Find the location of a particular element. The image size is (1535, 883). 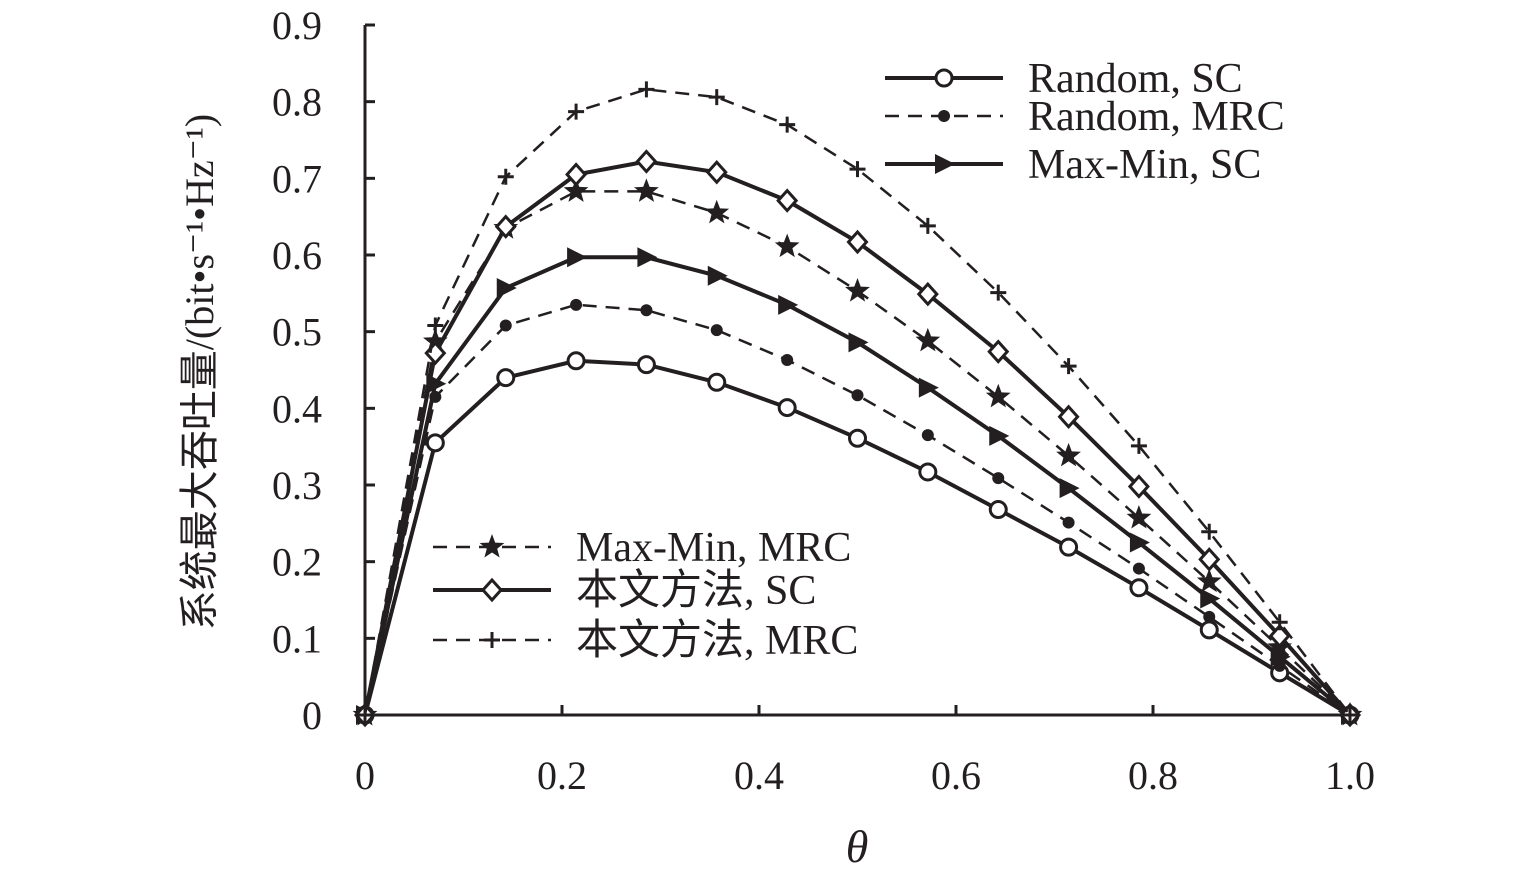

legend-entry: 本文方法, SC is located at coordinates (624, 590).